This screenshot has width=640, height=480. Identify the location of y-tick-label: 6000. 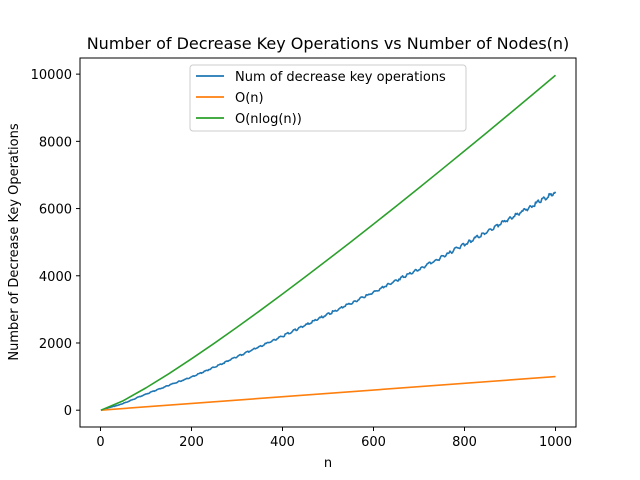
(55, 210).